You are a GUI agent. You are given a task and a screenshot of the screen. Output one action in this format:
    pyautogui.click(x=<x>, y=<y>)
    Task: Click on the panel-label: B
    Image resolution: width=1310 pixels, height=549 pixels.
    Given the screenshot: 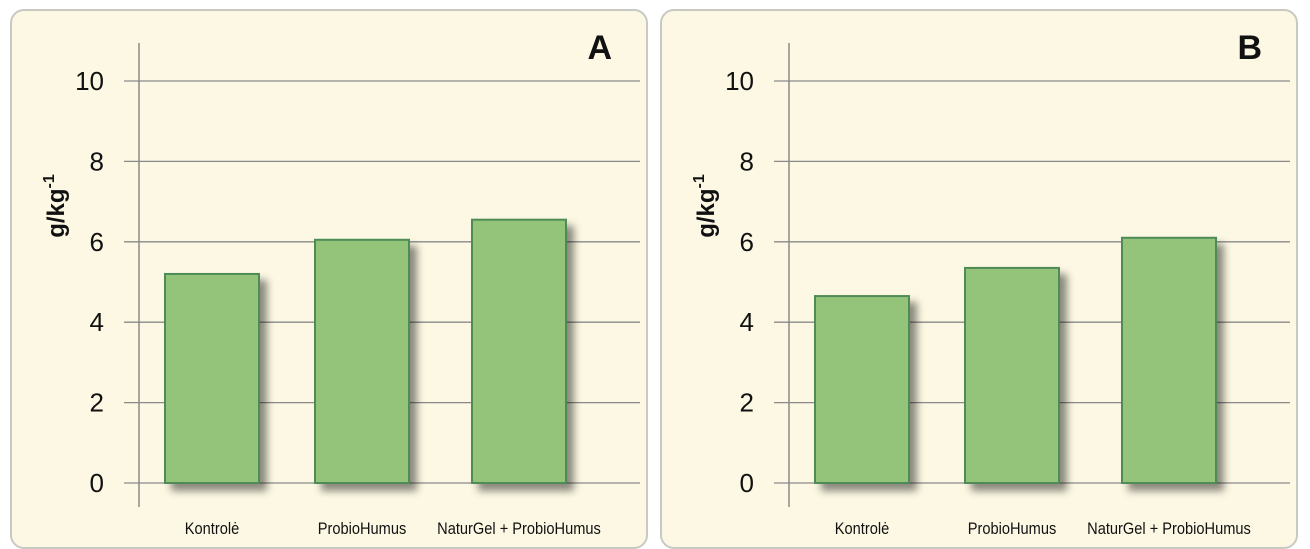 What is the action you would take?
    pyautogui.click(x=1249, y=48)
    